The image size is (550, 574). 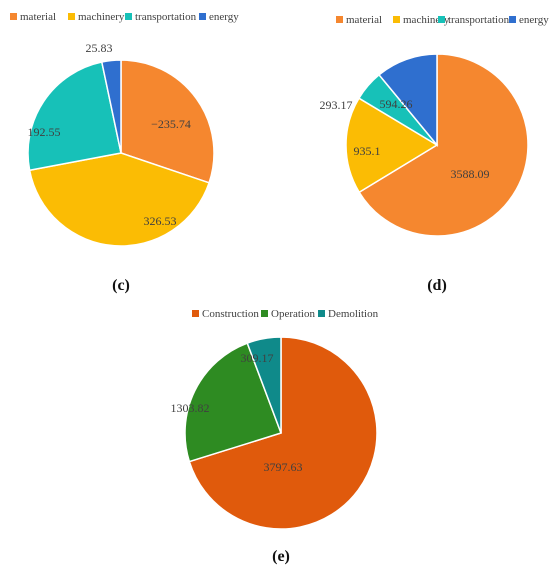 I want to click on data-label-material: 3588.09, so click(x=470, y=174).